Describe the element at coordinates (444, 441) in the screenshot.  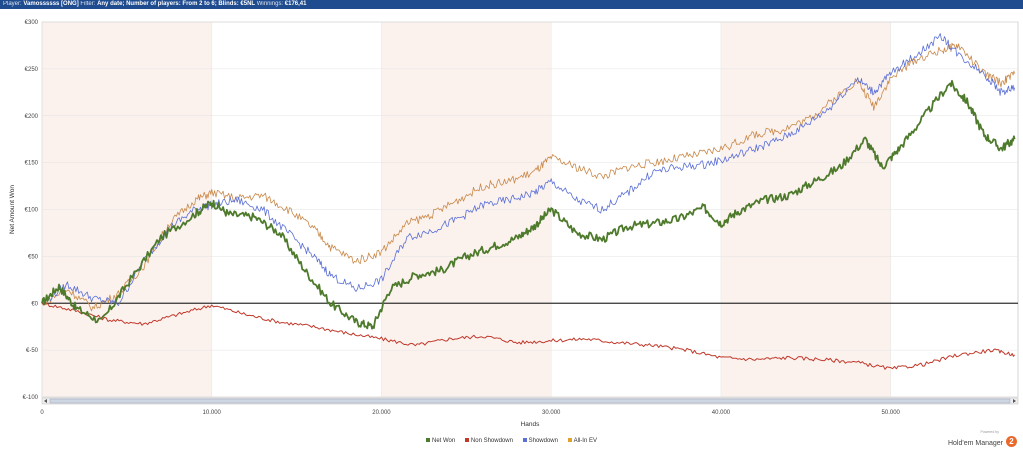
I see `legend-label: Net Won` at that location.